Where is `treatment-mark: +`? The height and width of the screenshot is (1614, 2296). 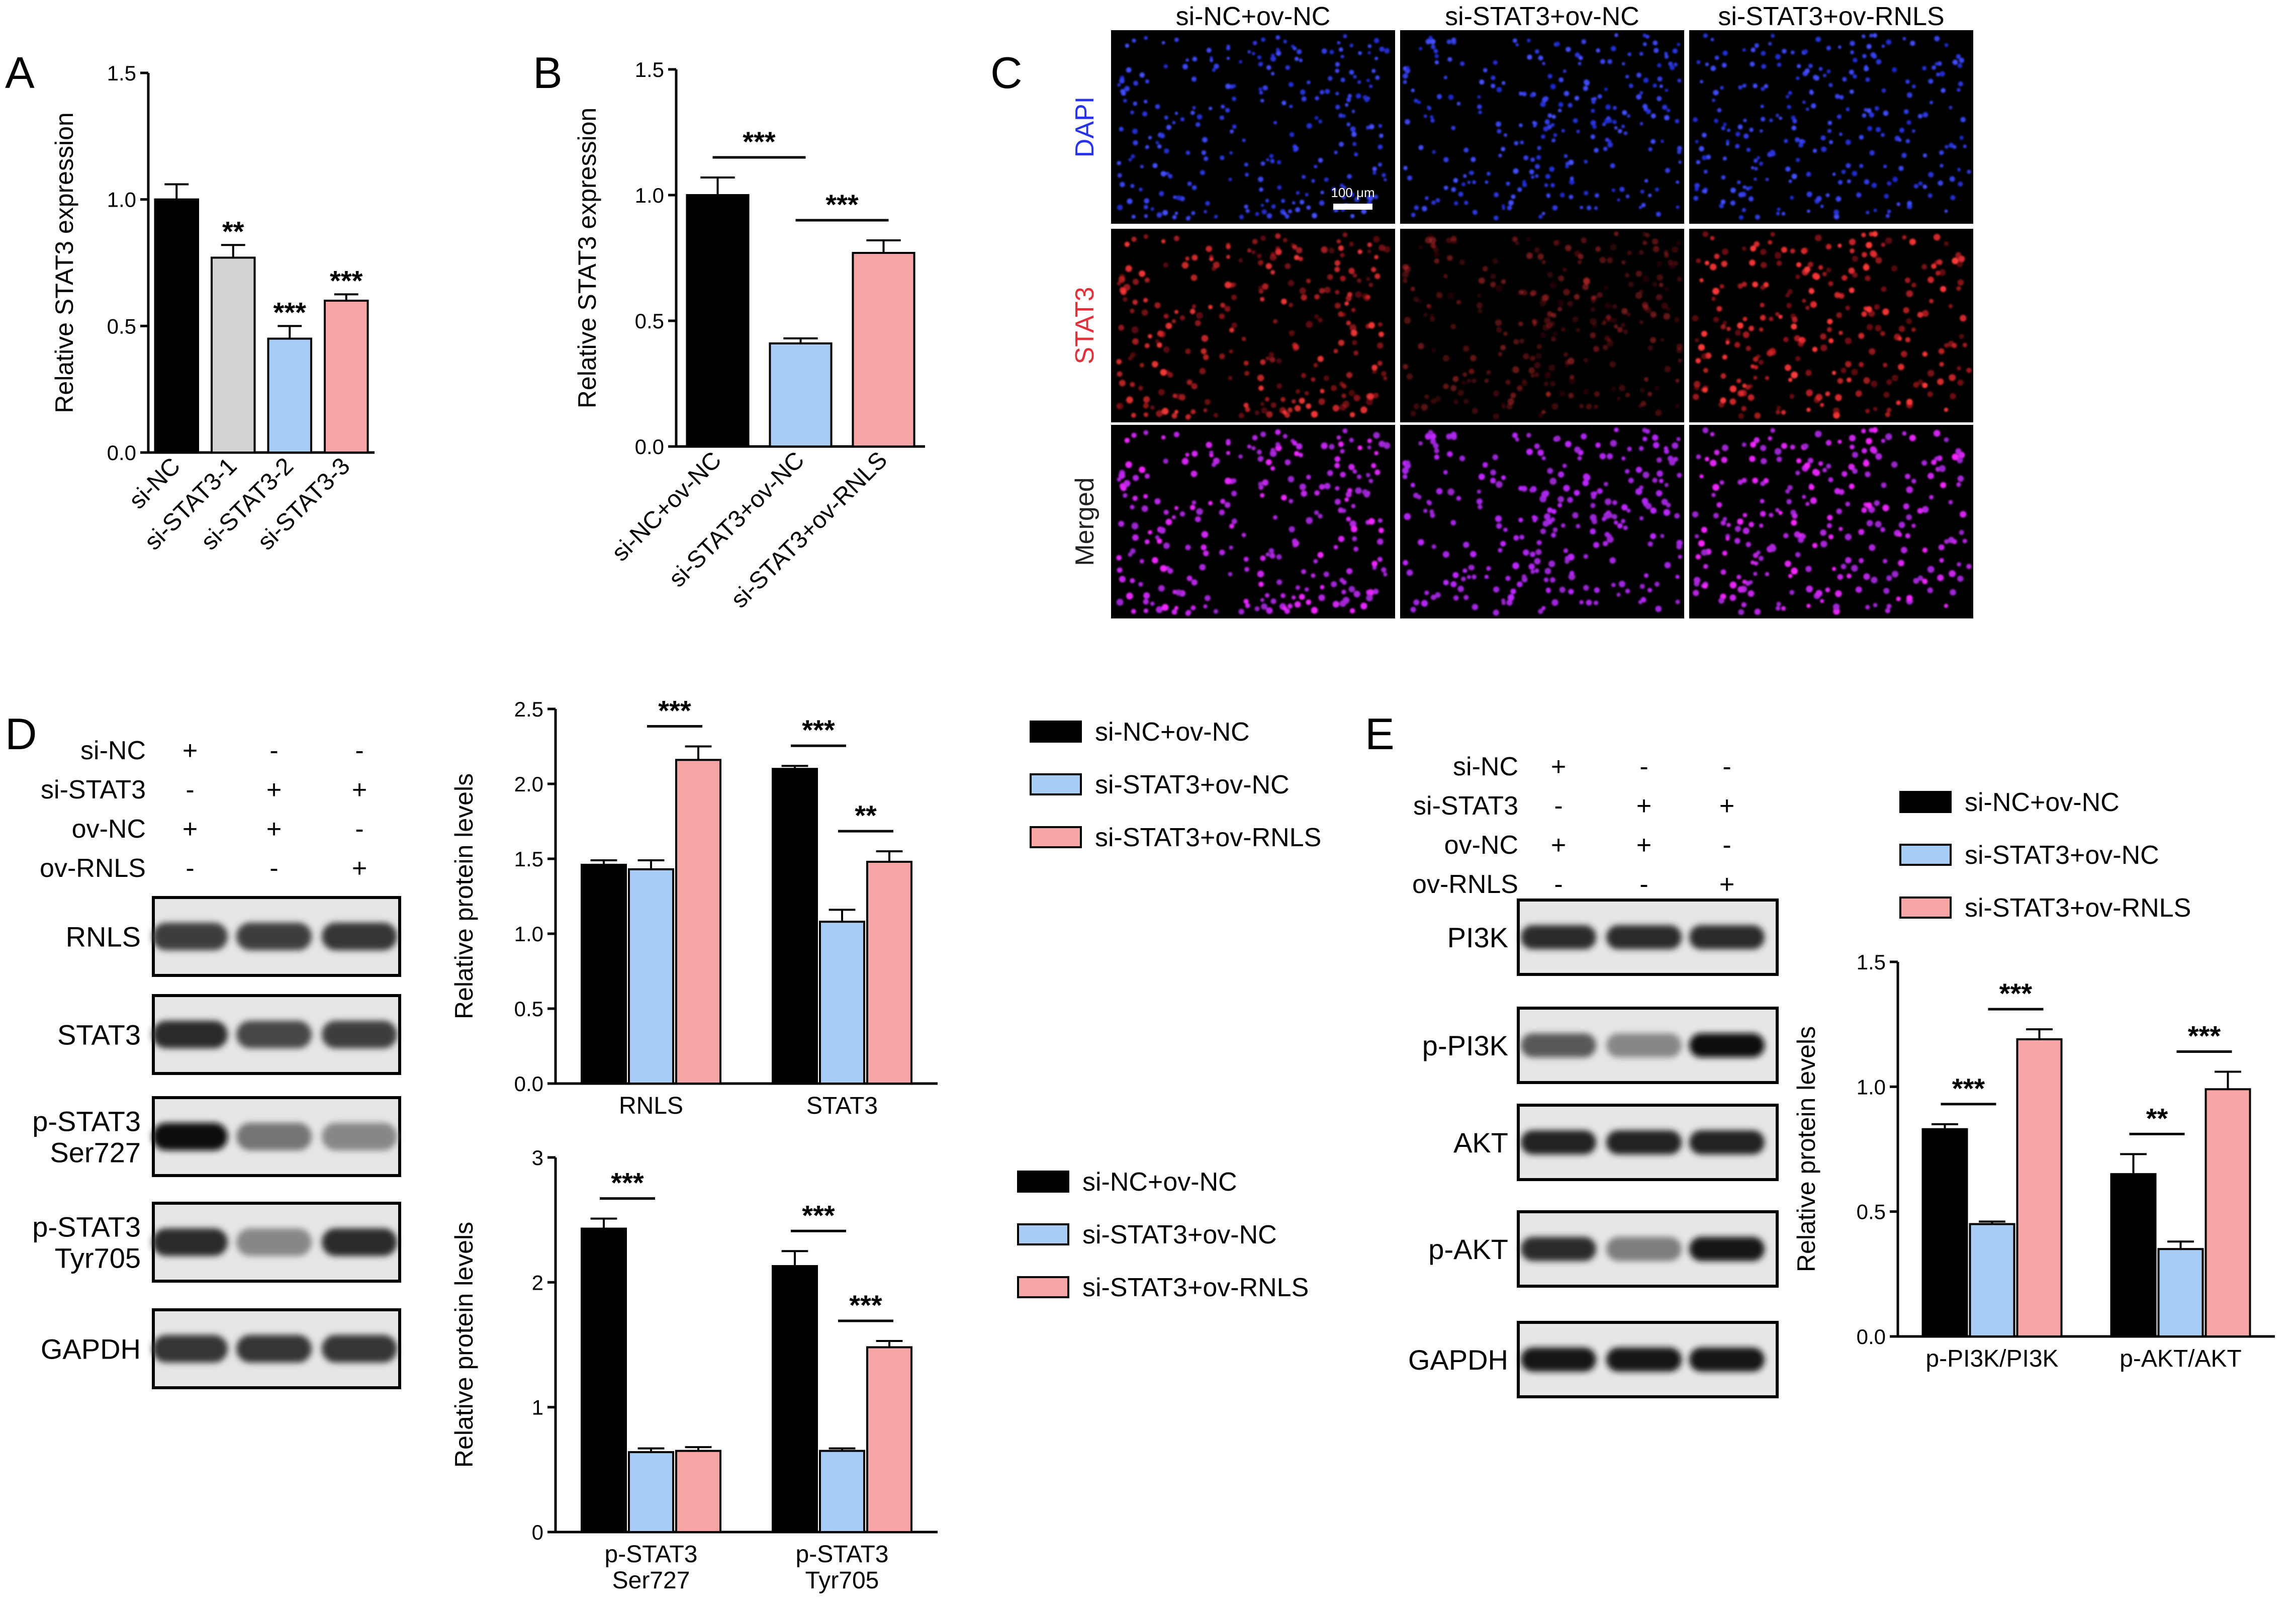
treatment-mark: + is located at coordinates (1558, 846).